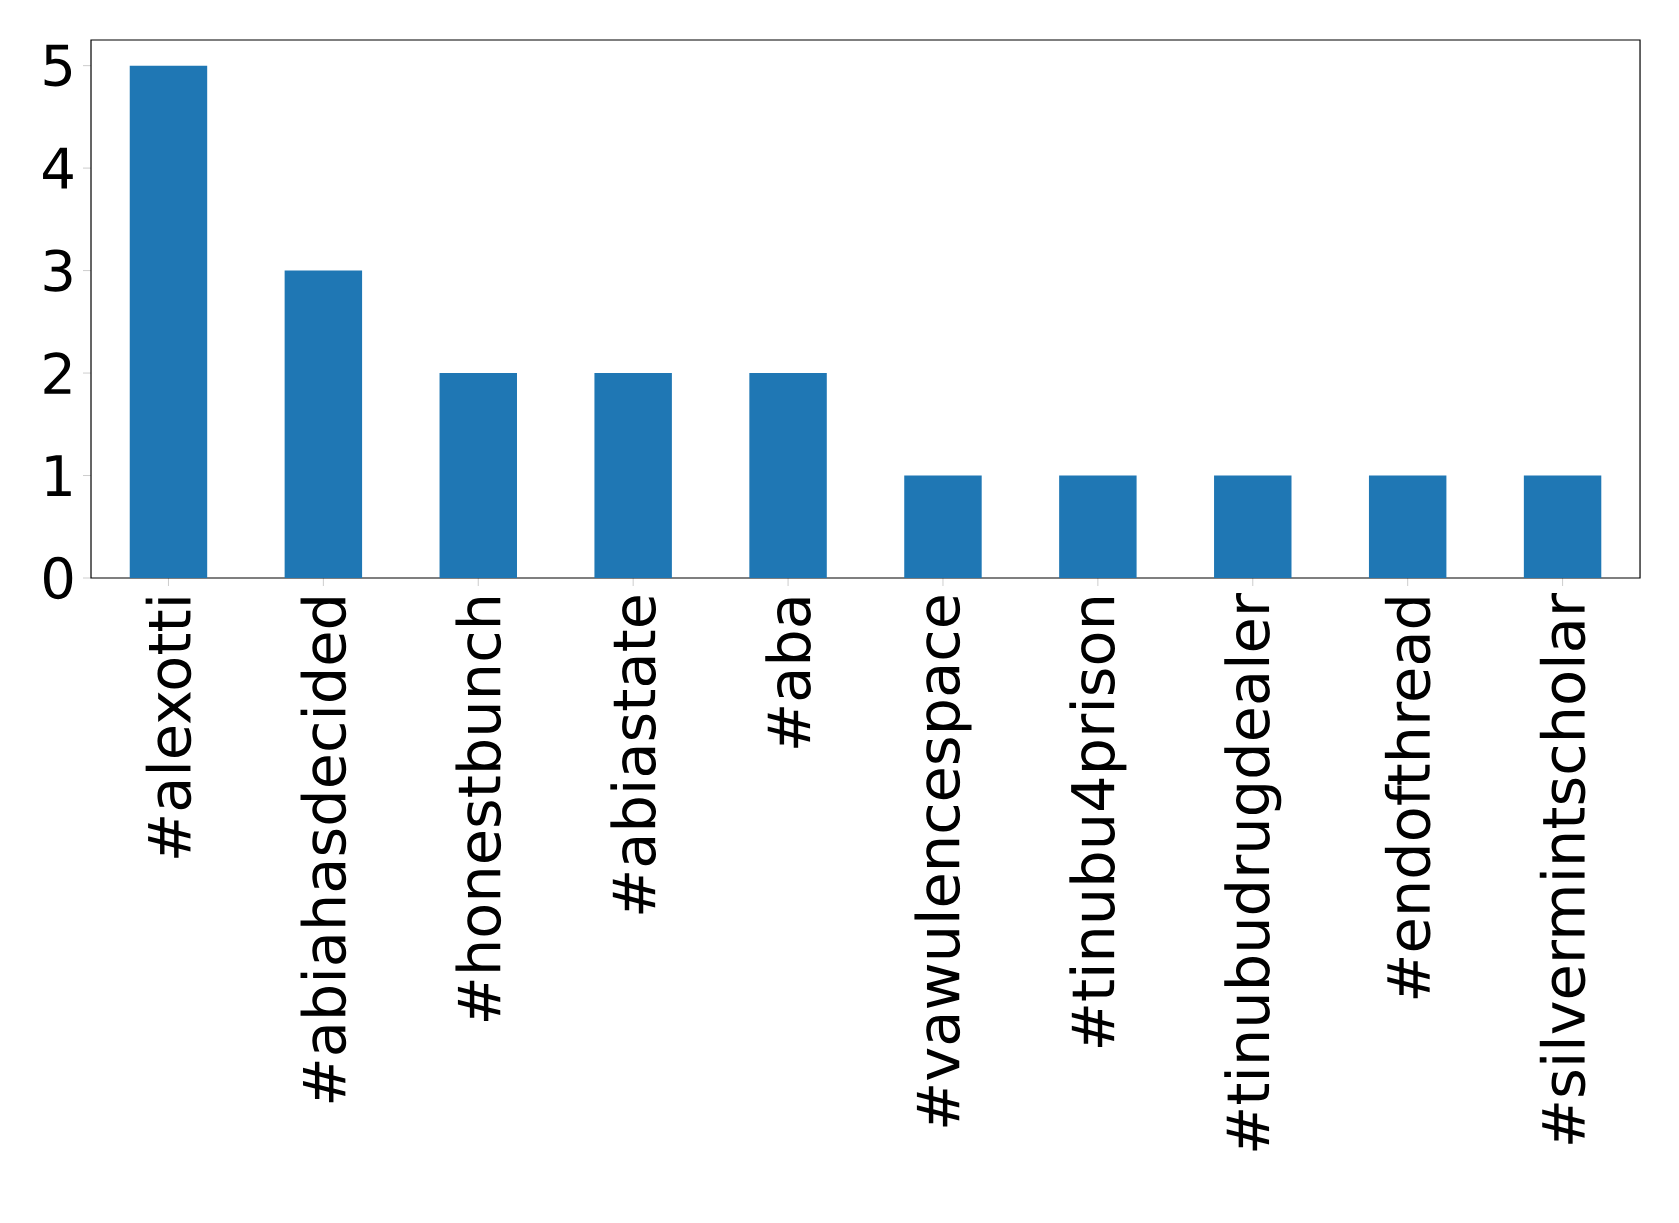 The image size is (1679, 1223). What do you see at coordinates (633, 755) in the screenshot?
I see `x-tick-label: #abiastate` at bounding box center [633, 755].